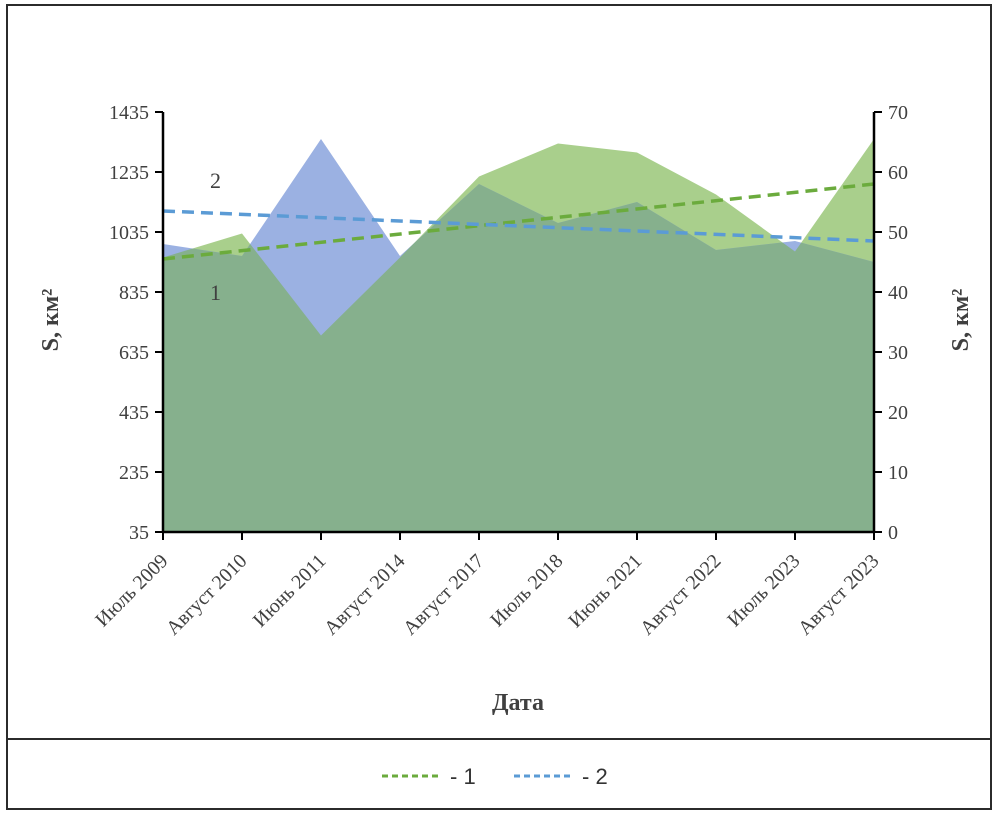  Describe the element at coordinates (595, 776) in the screenshot. I see `legend-label-2: - 2` at that location.